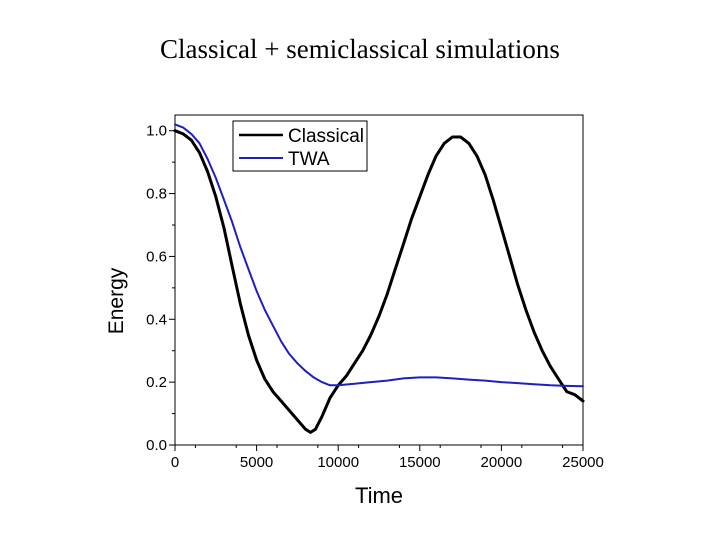 This screenshot has height=540, width=720. I want to click on x-axis-title: Time, so click(379, 495).